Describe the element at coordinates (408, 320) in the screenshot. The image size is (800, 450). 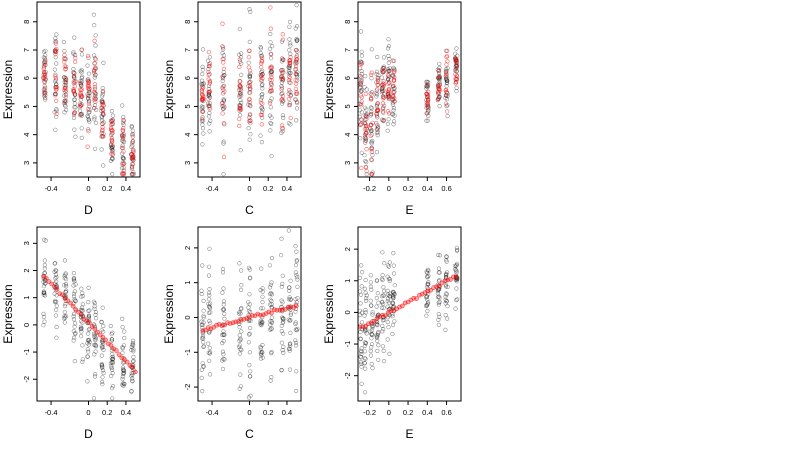
I see `data-points` at that location.